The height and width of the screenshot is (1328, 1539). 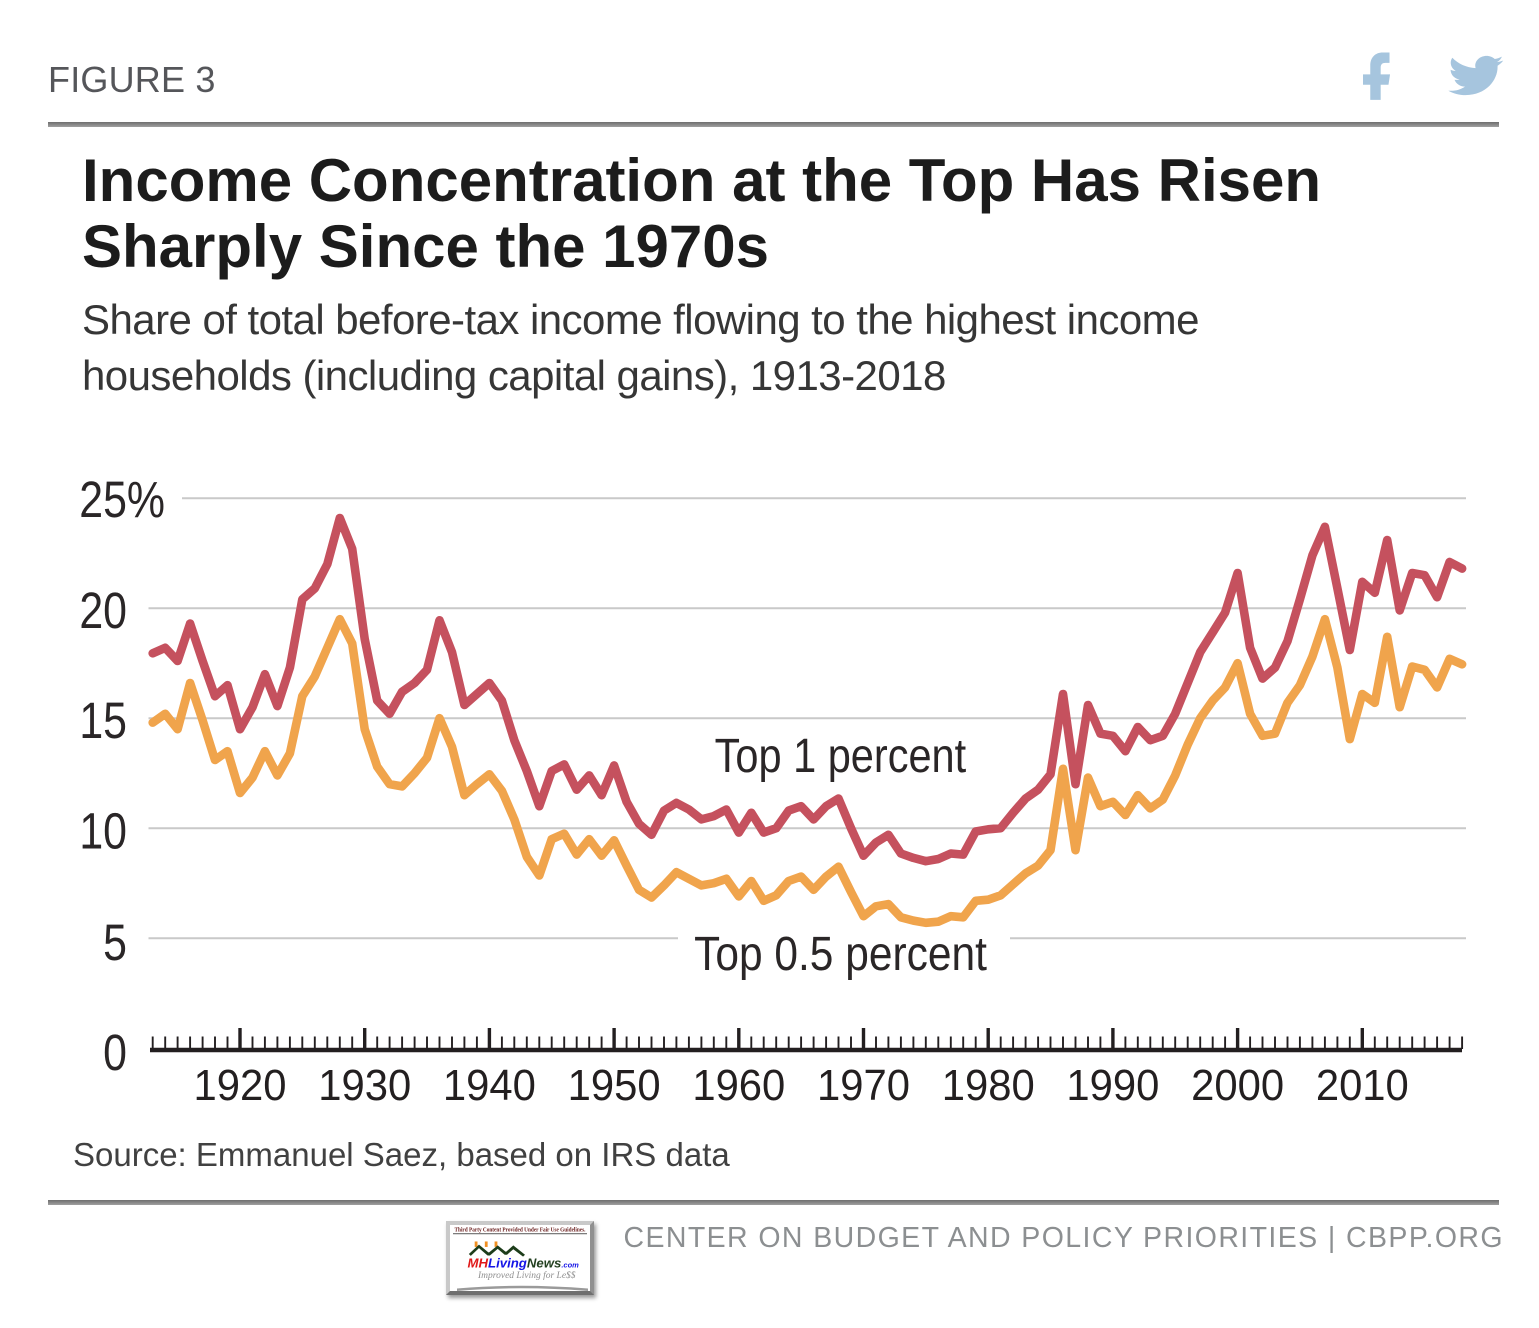 What do you see at coordinates (614, 1085) in the screenshot?
I see `svg-text: 1950` at bounding box center [614, 1085].